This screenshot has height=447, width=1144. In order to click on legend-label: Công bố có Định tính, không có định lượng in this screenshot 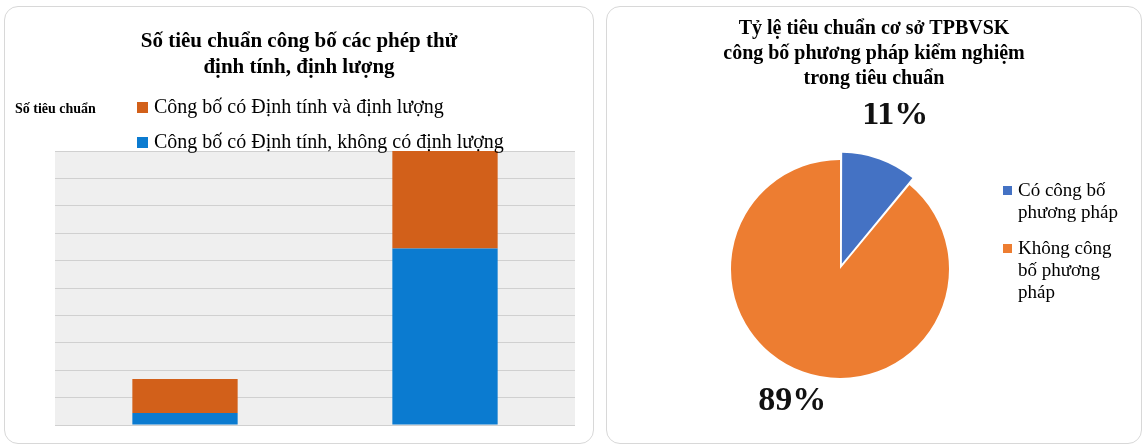, I will do `click(329, 141)`.